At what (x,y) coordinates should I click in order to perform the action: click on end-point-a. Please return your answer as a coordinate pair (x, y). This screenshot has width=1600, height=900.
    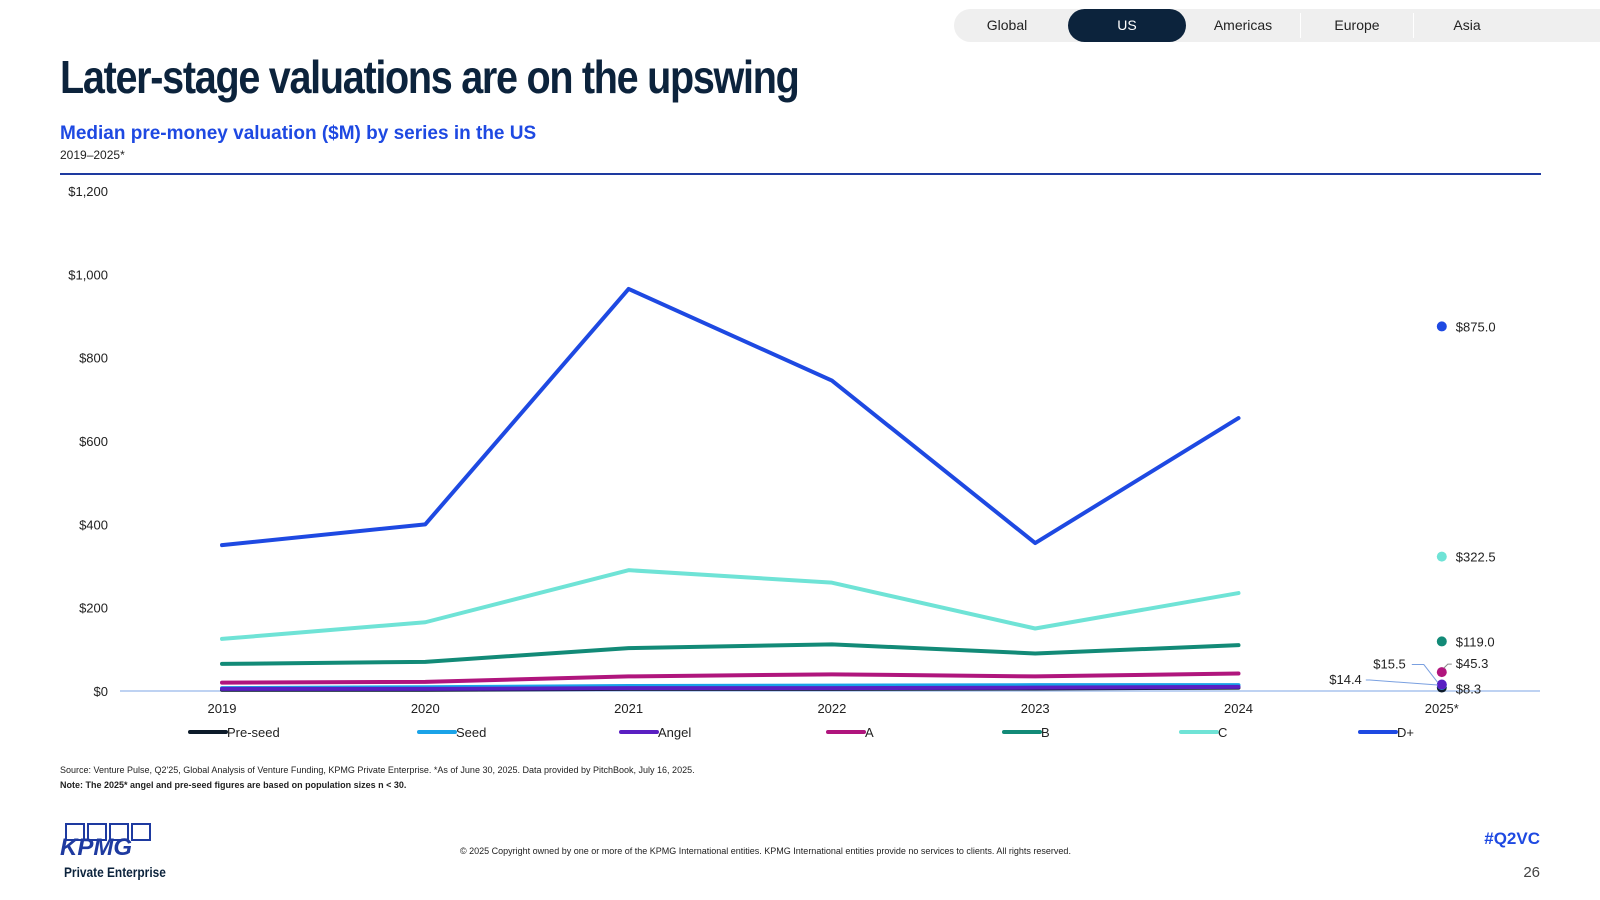
    Looking at the image, I should click on (1441, 672).